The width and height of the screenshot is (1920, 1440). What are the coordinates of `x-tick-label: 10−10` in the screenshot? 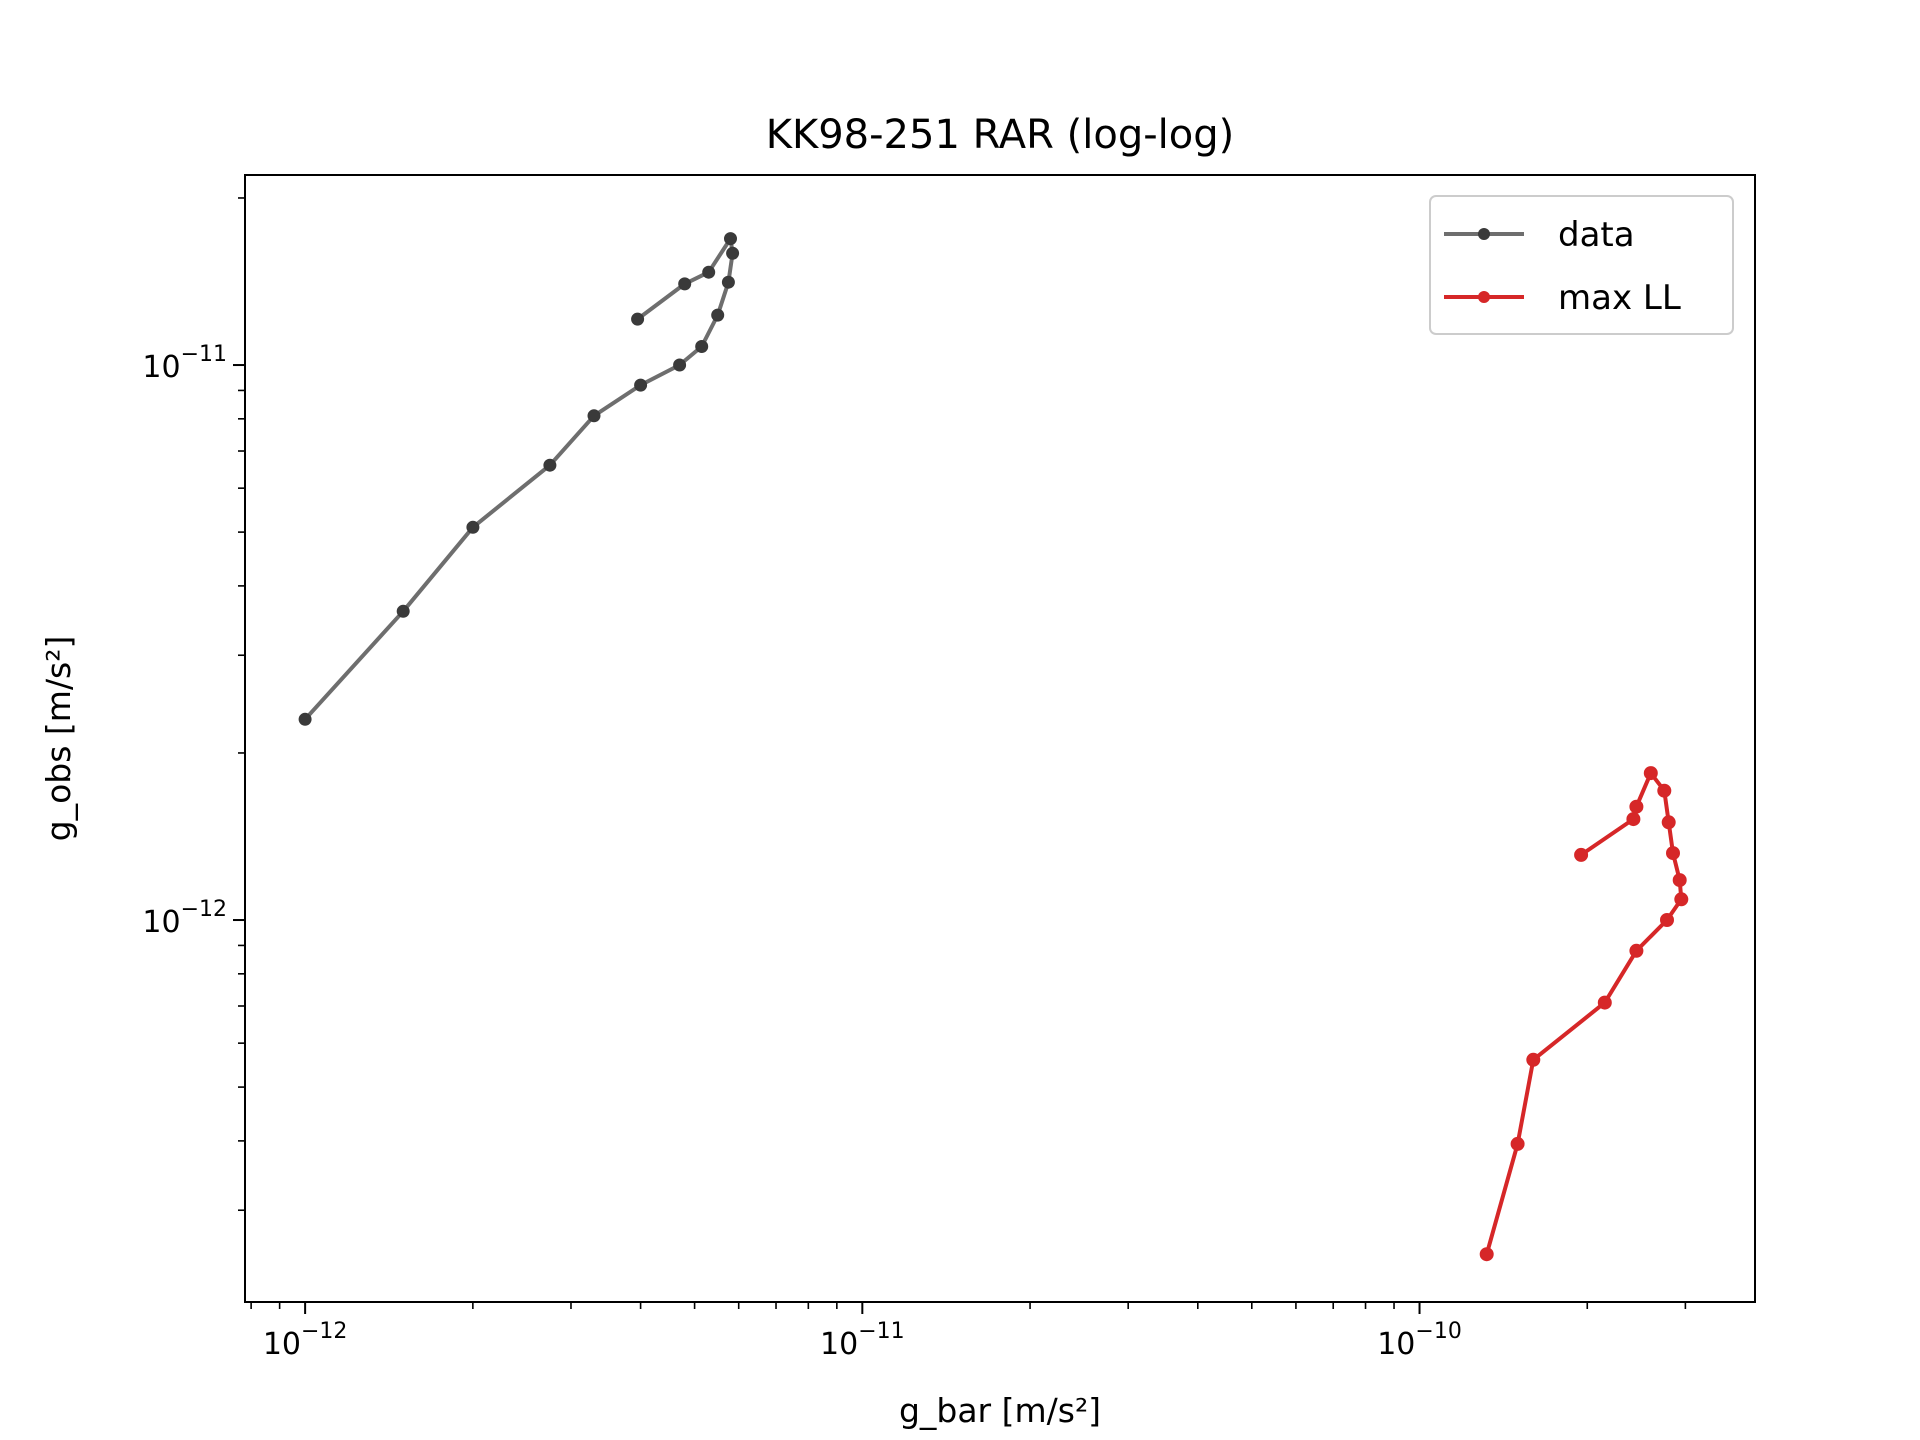 It's located at (1419, 1340).